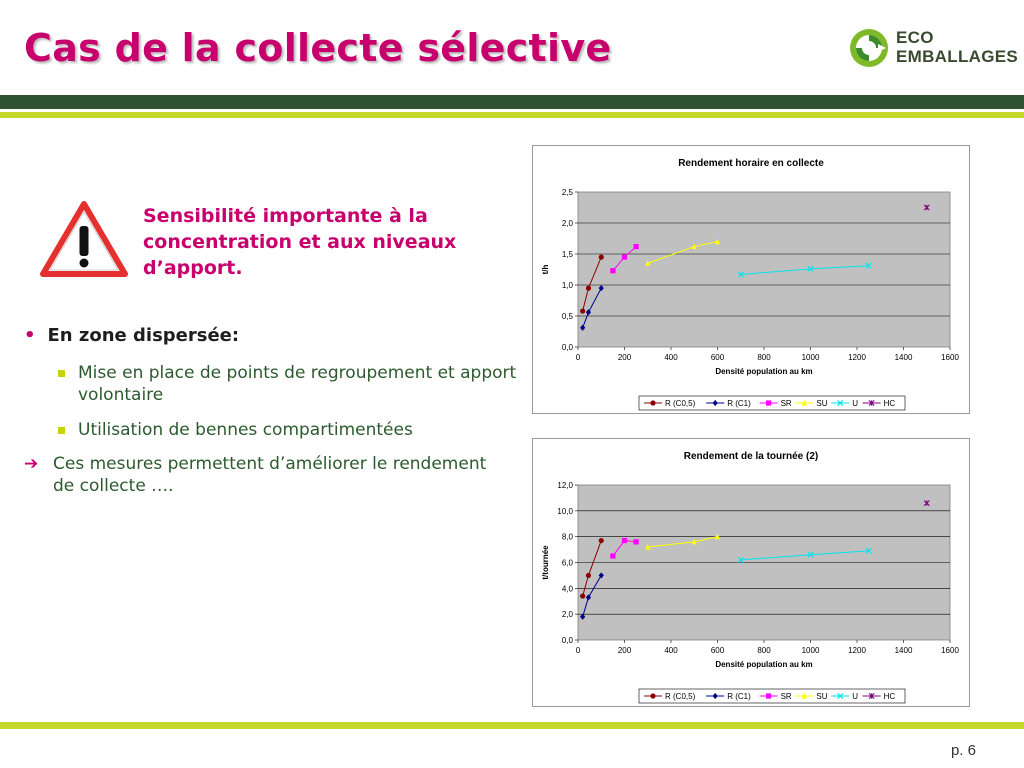 The width and height of the screenshot is (1024, 768). What do you see at coordinates (568, 192) in the screenshot?
I see `y-tick-label: 2,5` at bounding box center [568, 192].